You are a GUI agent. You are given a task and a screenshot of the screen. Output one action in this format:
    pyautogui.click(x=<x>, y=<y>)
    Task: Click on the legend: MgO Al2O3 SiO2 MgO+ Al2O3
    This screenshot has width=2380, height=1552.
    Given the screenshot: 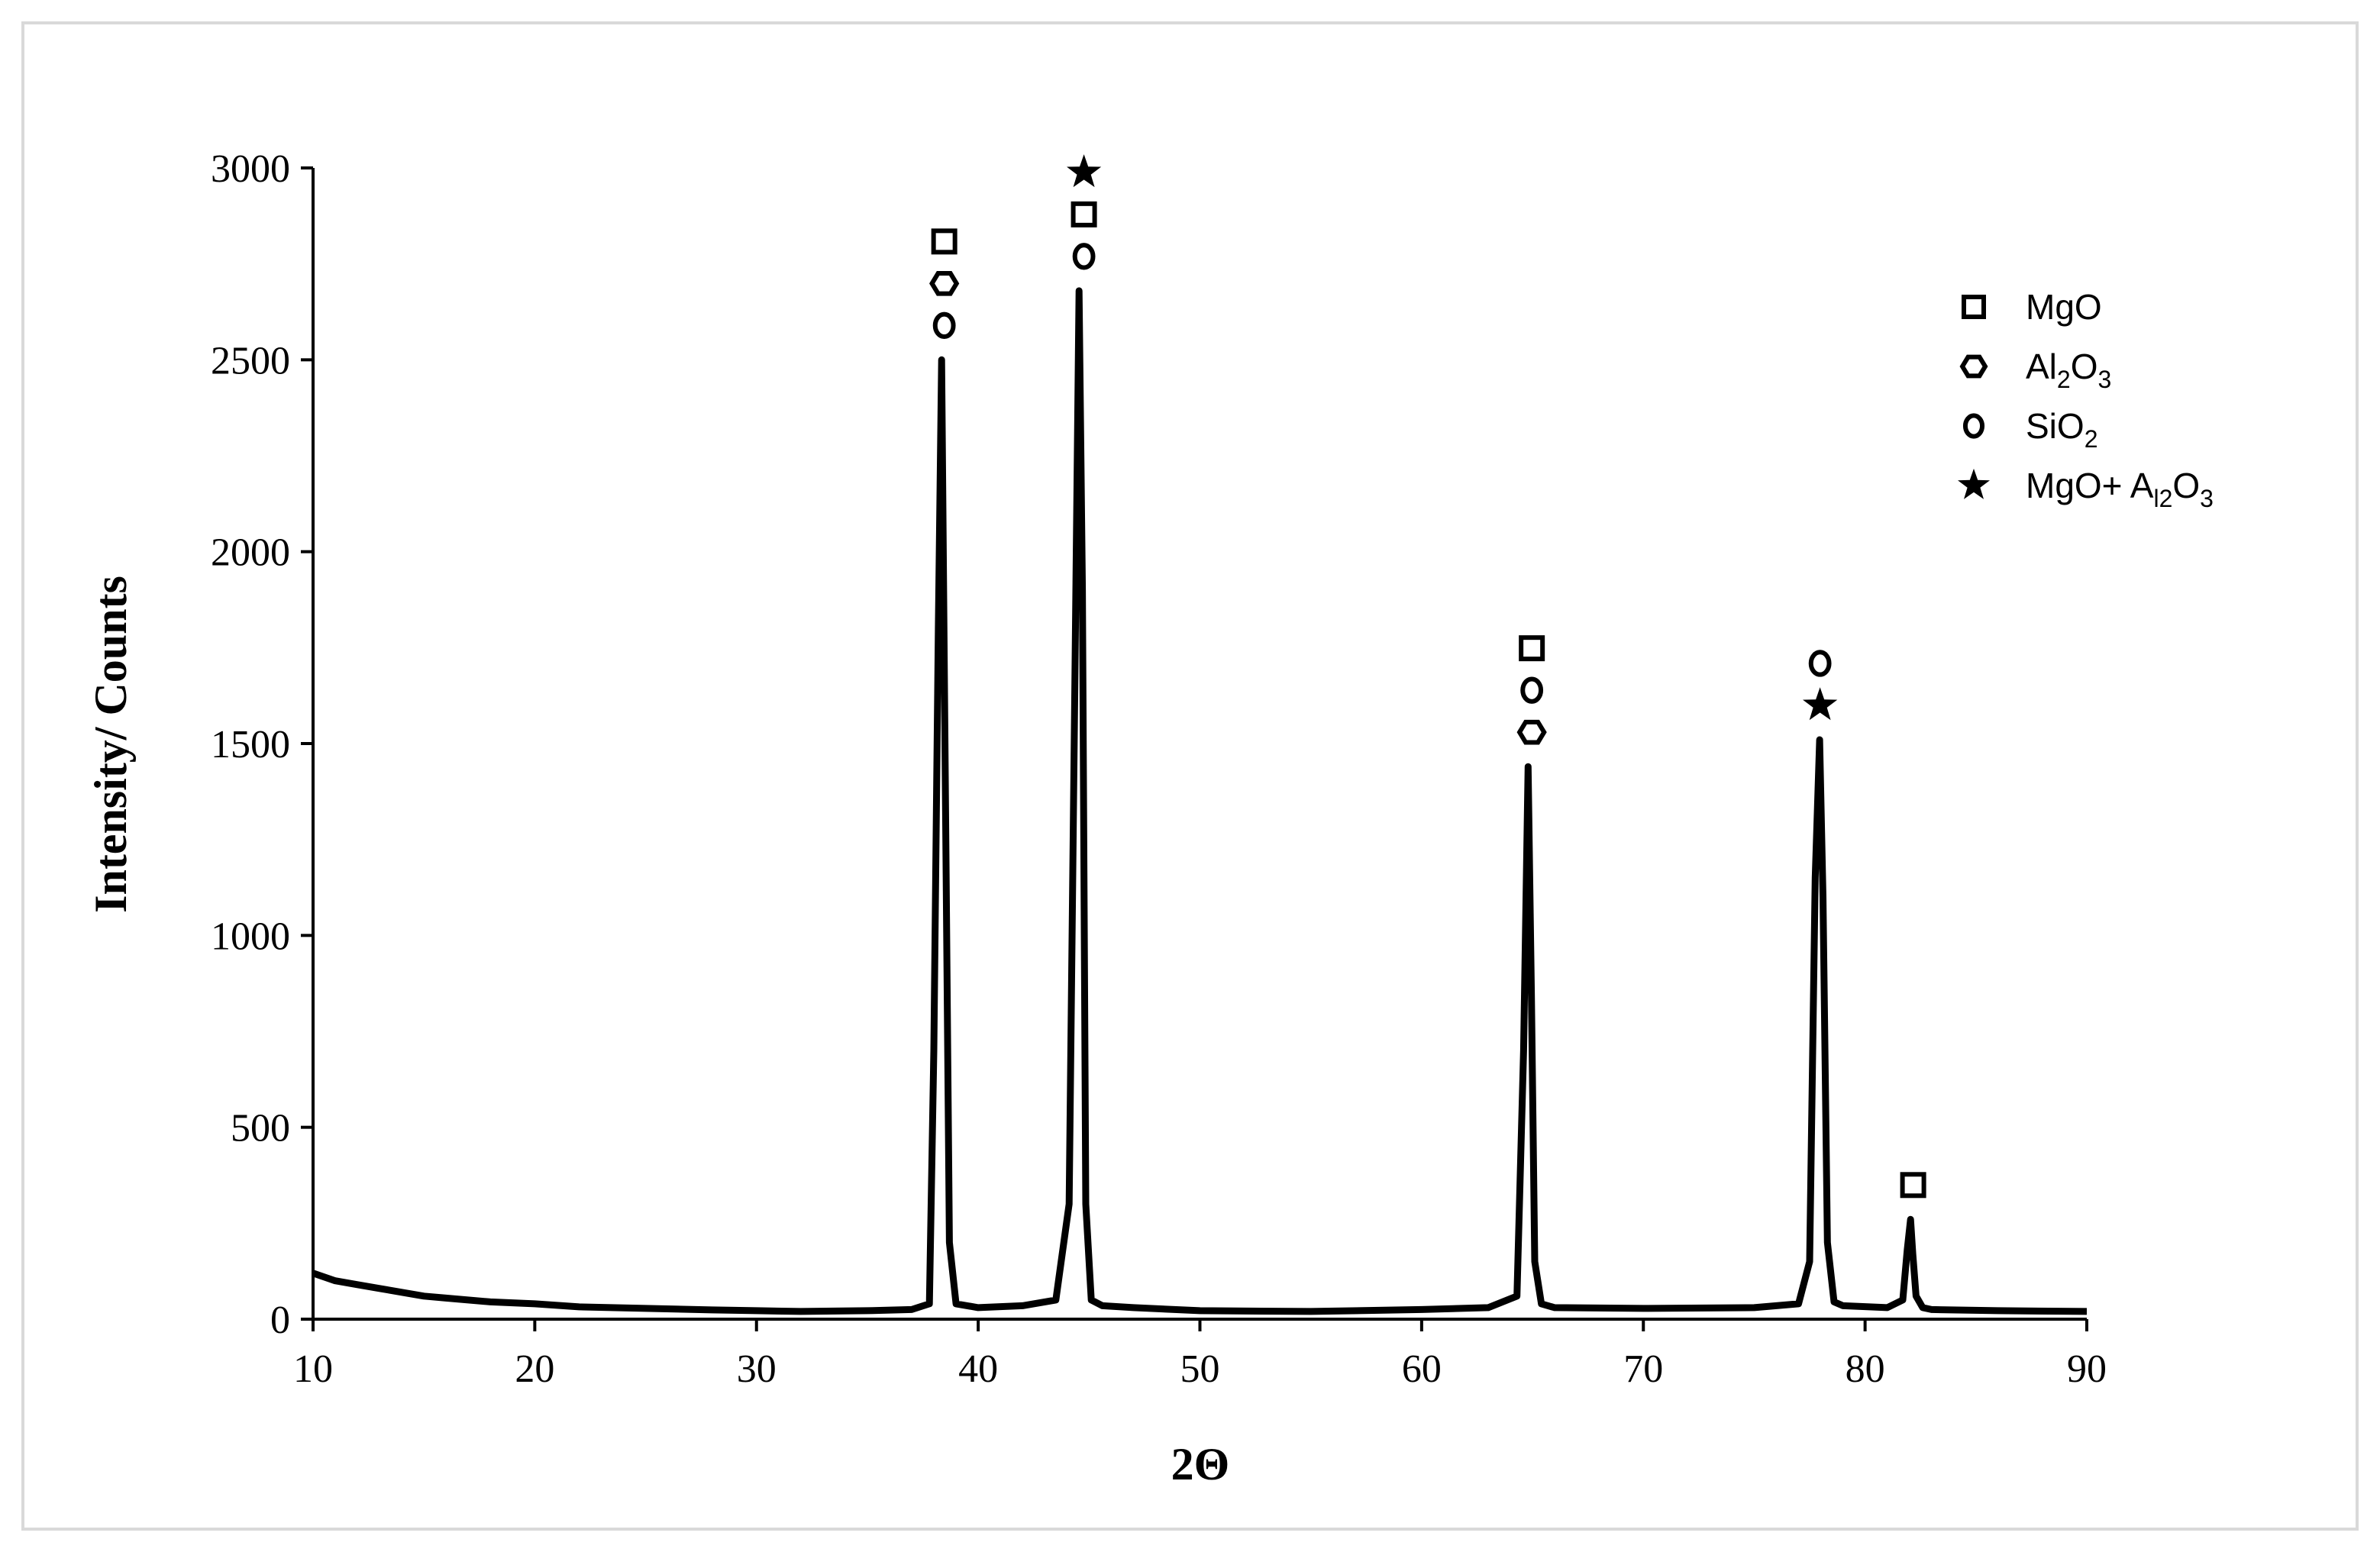 What is the action you would take?
    pyautogui.click(x=2086, y=399)
    